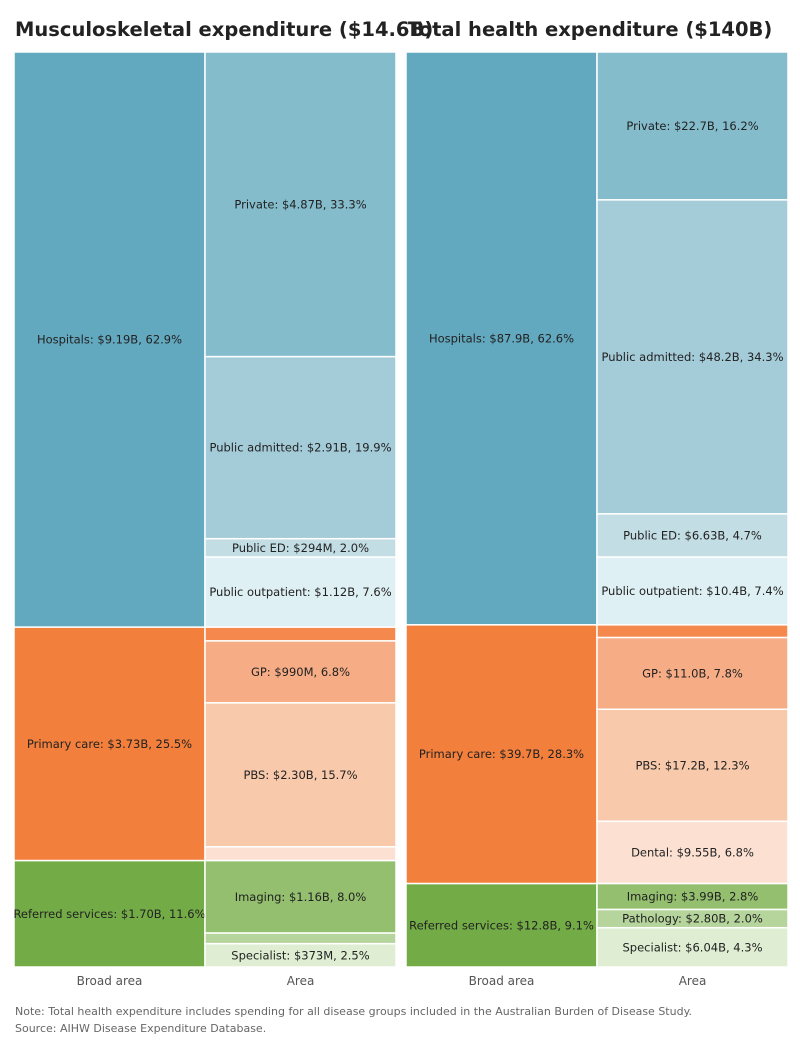 The width and height of the screenshot is (800, 1050). I want to click on area-hospitals-public-admitted-label: Public admitted: $48.2B, 34.3%, so click(692, 357).